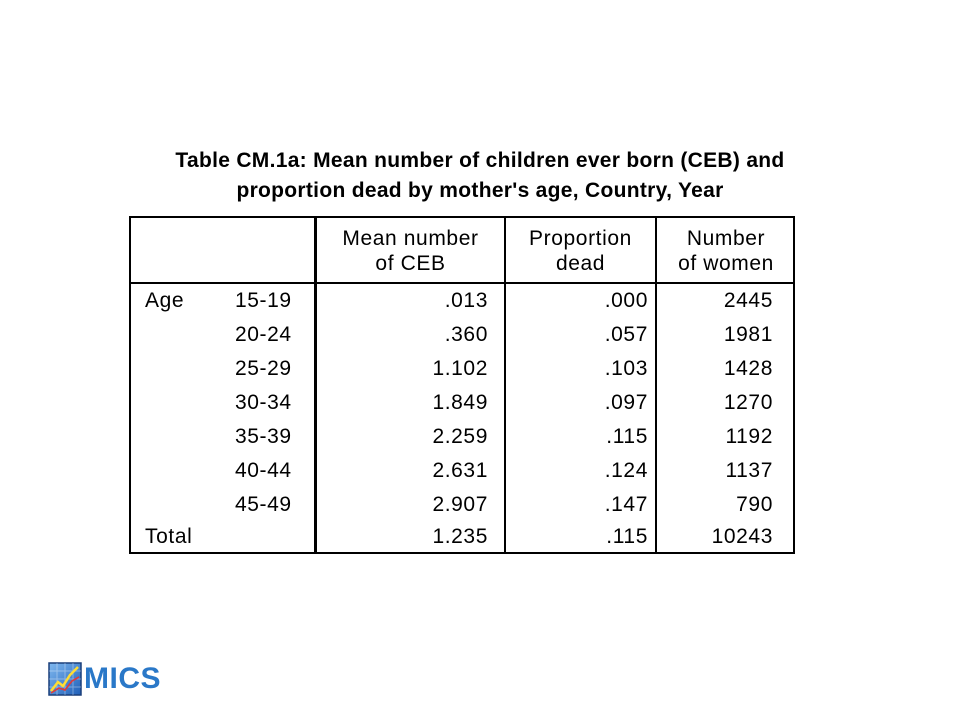 The height and width of the screenshot is (720, 960). I want to click on cell-mean-ceb: .360, so click(466, 334).